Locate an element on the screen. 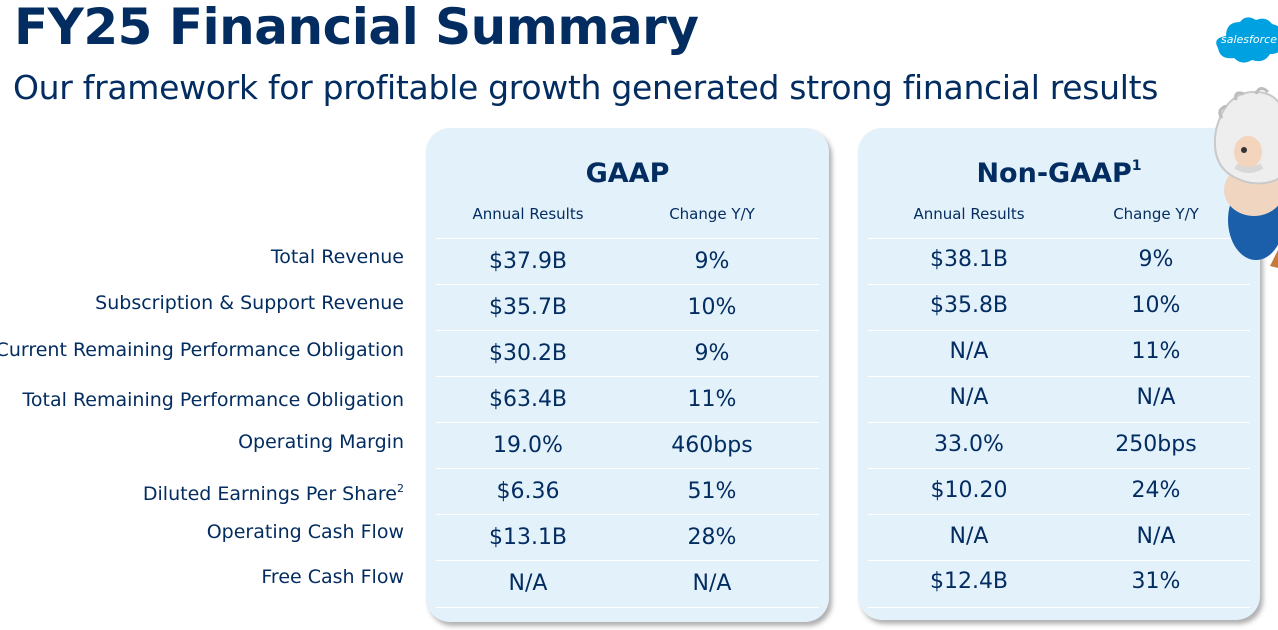 Image resolution: width=1278 pixels, height=630 pixels. nongaap-change-cell: 11% is located at coordinates (1156, 351).